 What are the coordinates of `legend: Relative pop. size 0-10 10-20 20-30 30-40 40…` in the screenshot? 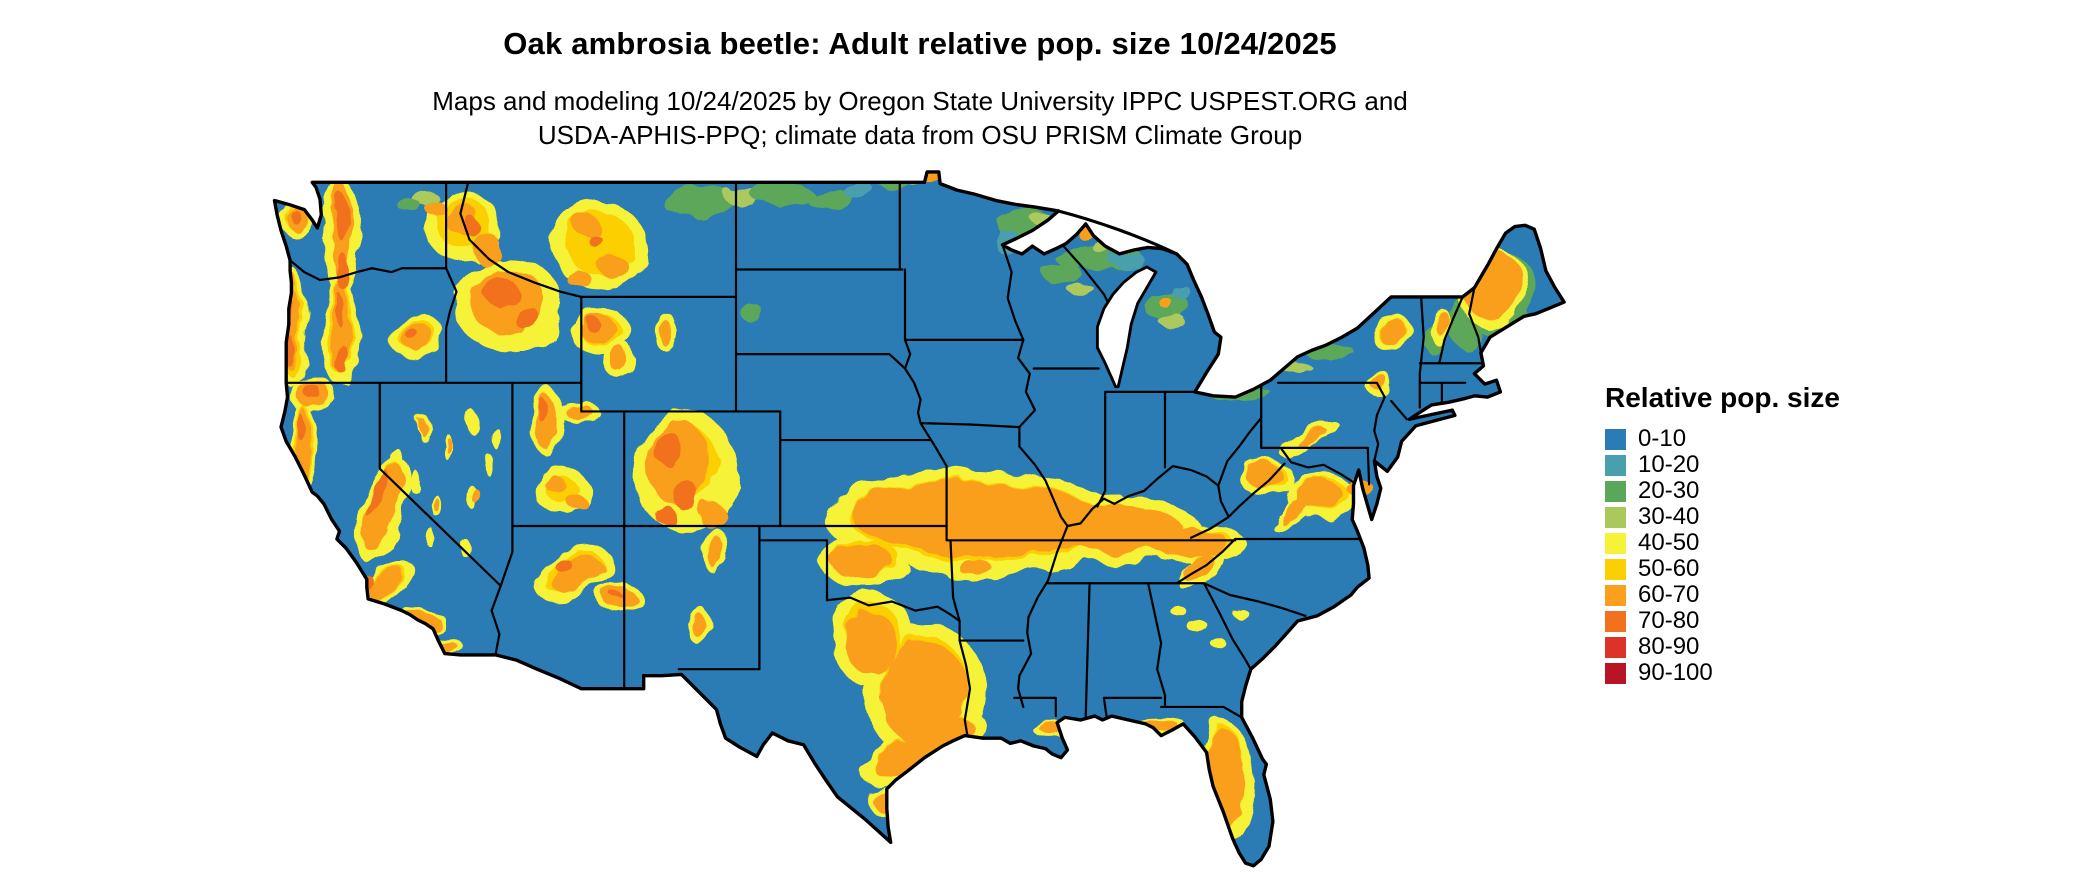 It's located at (1755, 534).